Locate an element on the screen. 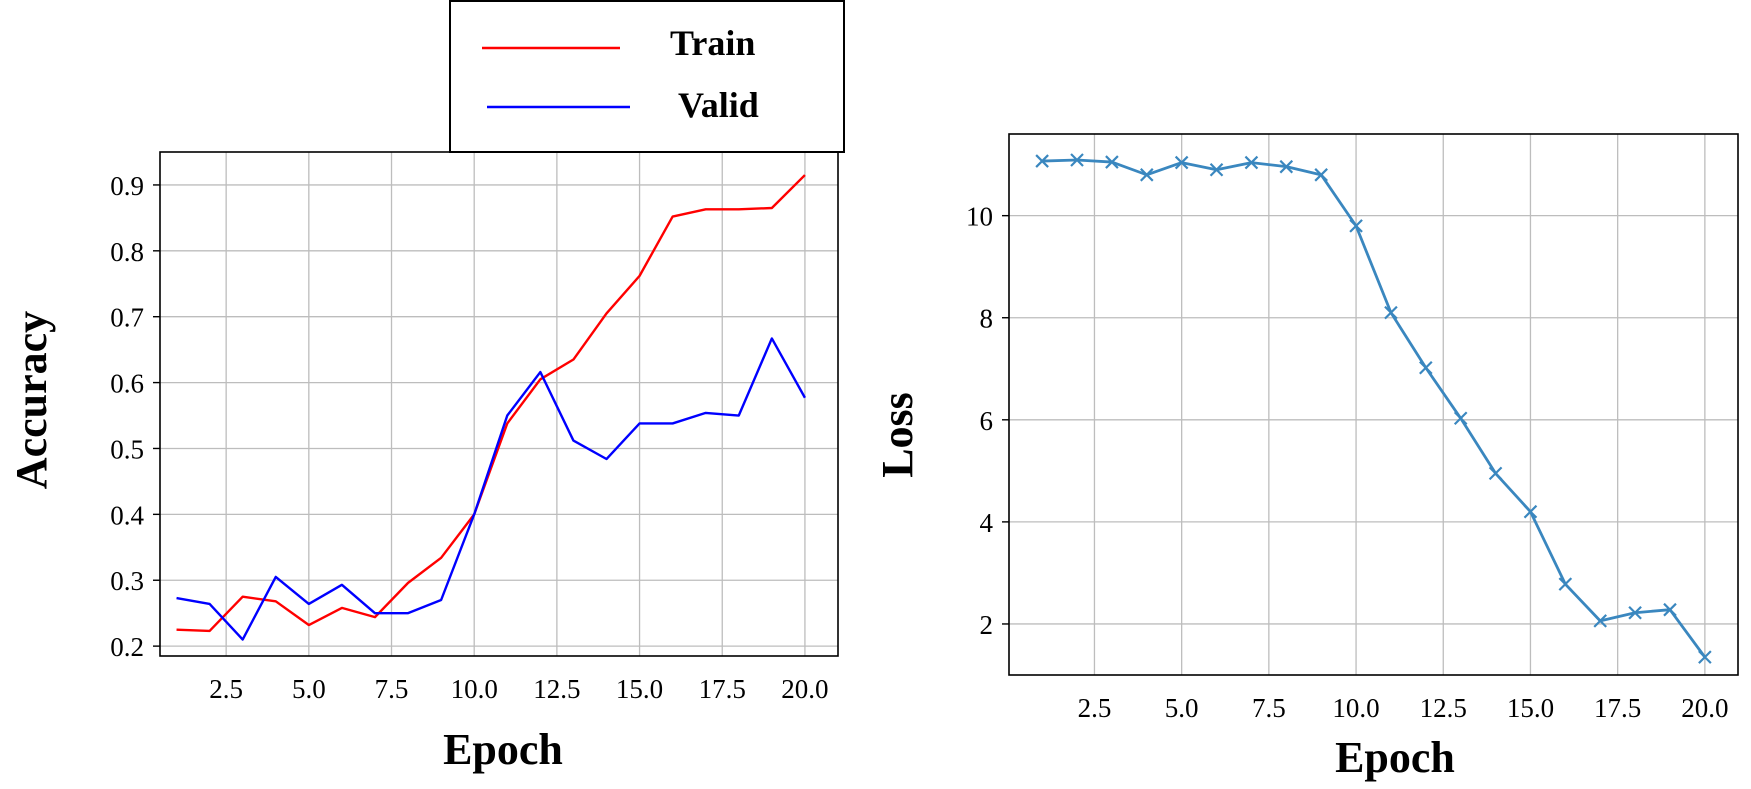 Image resolution: width=1751 pixels, height=789 pixels. loss-y-axis-title: Loss is located at coordinates (897, 435).